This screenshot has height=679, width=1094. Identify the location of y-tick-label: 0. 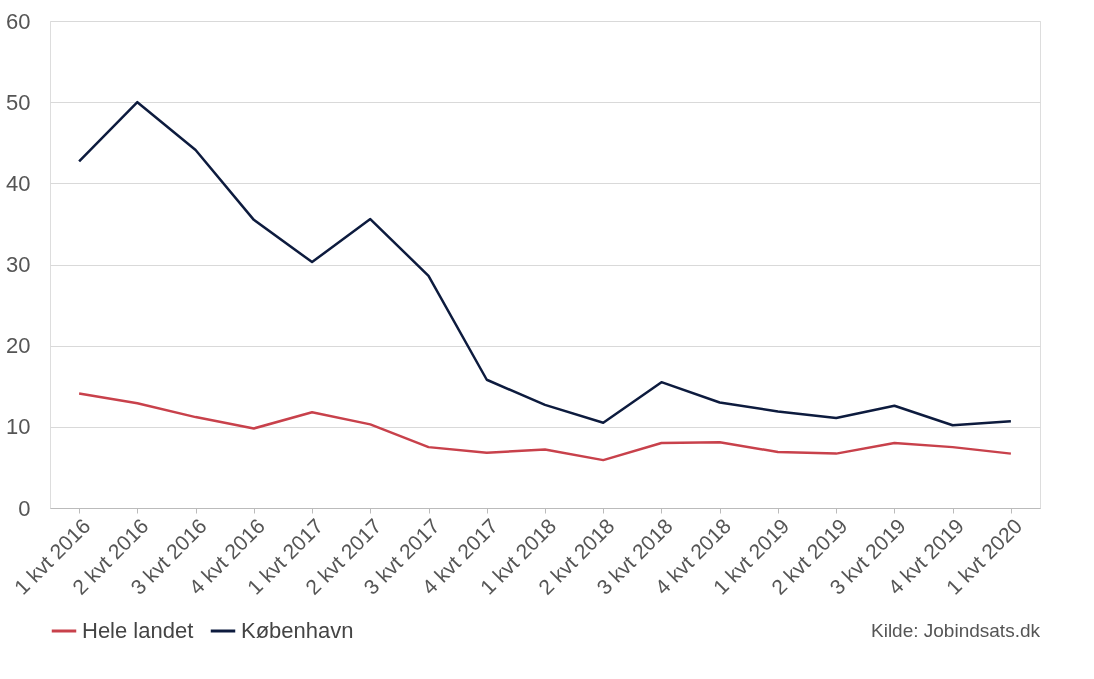
(24, 508).